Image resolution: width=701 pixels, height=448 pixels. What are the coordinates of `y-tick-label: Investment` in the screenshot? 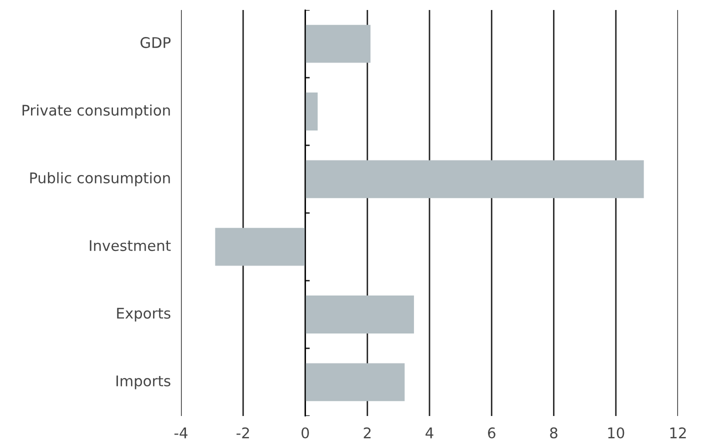 It's located at (130, 246).